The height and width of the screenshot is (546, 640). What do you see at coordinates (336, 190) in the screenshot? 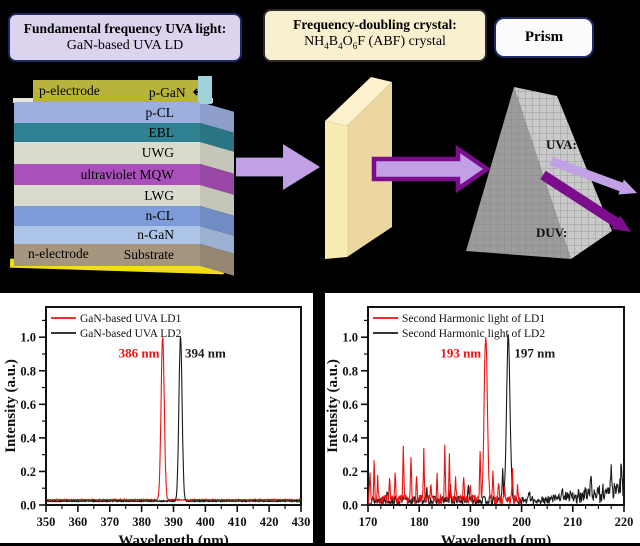
I see `crystal-front-face` at bounding box center [336, 190].